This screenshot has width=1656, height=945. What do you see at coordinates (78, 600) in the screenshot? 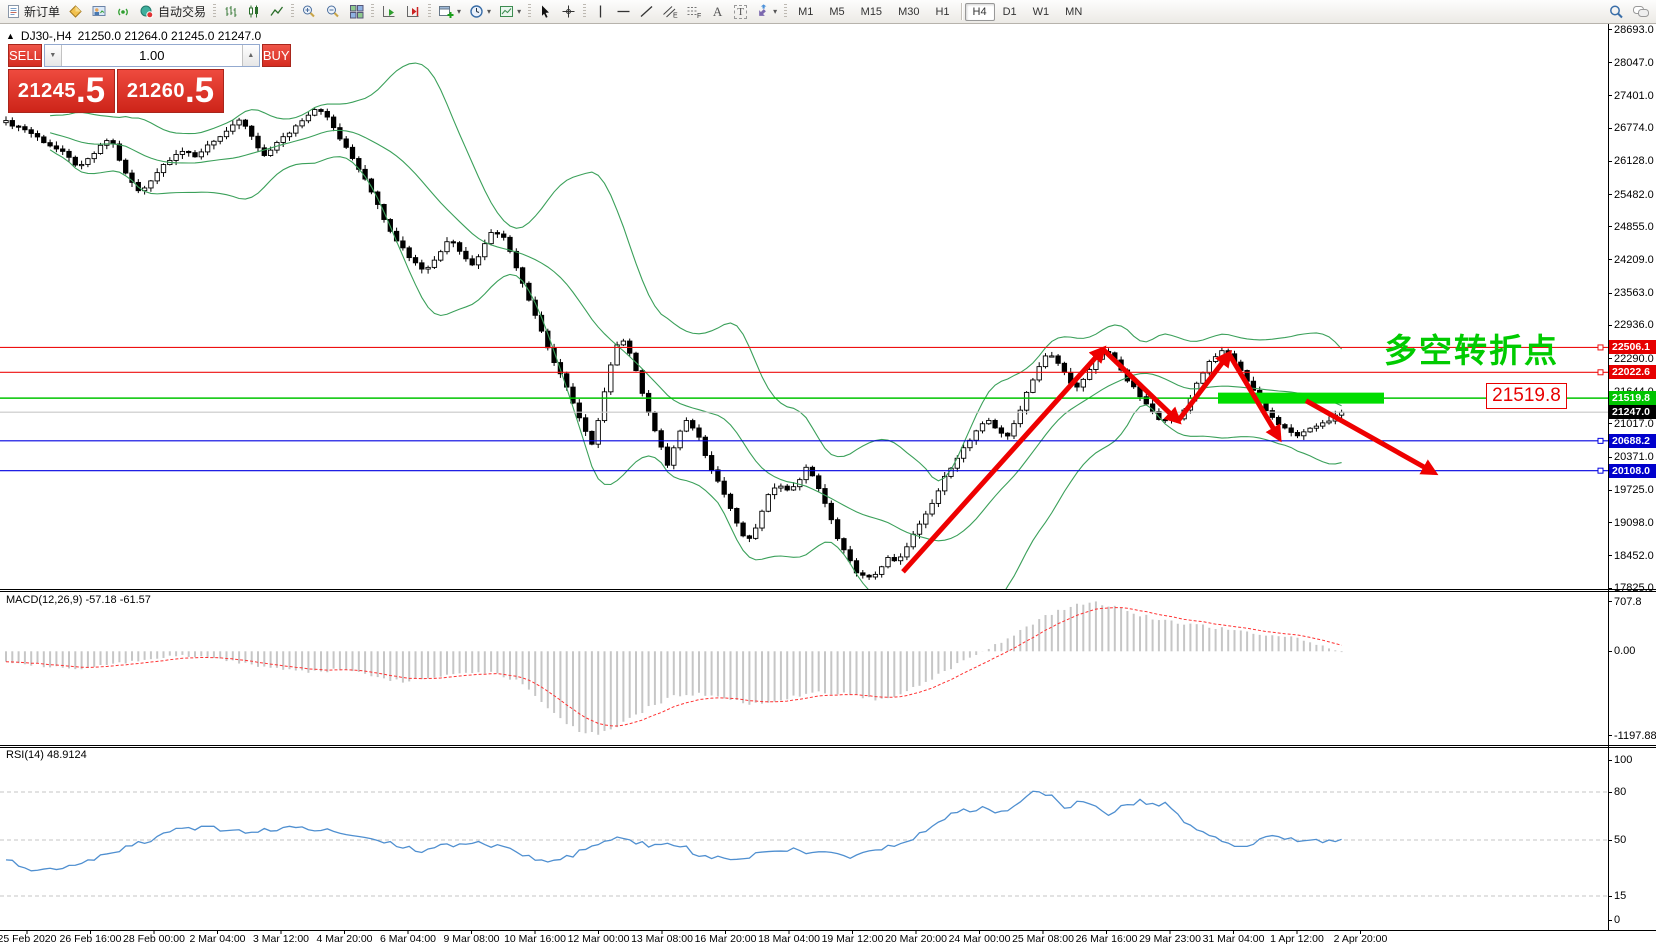
I see `macd-indicator-label: MACD(12,26,9) -57.18 -61.57` at bounding box center [78, 600].